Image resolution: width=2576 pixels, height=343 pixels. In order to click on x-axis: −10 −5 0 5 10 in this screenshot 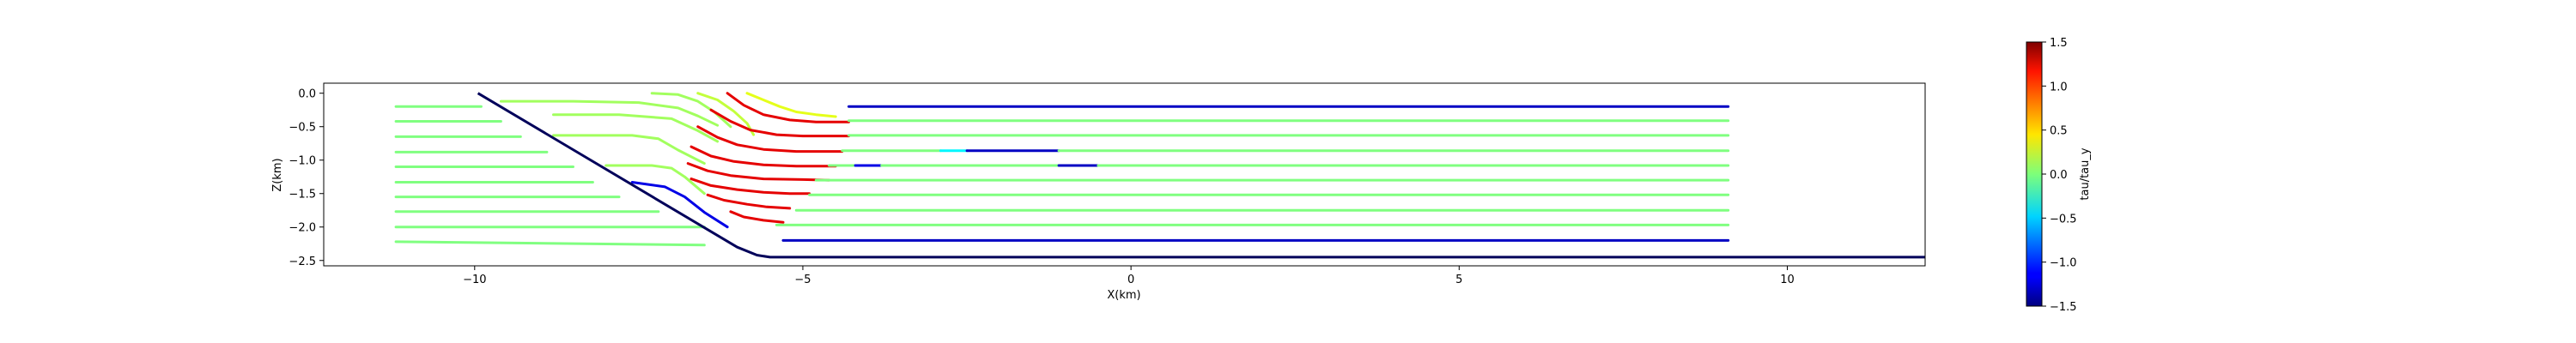, I will do `click(1129, 276)`.